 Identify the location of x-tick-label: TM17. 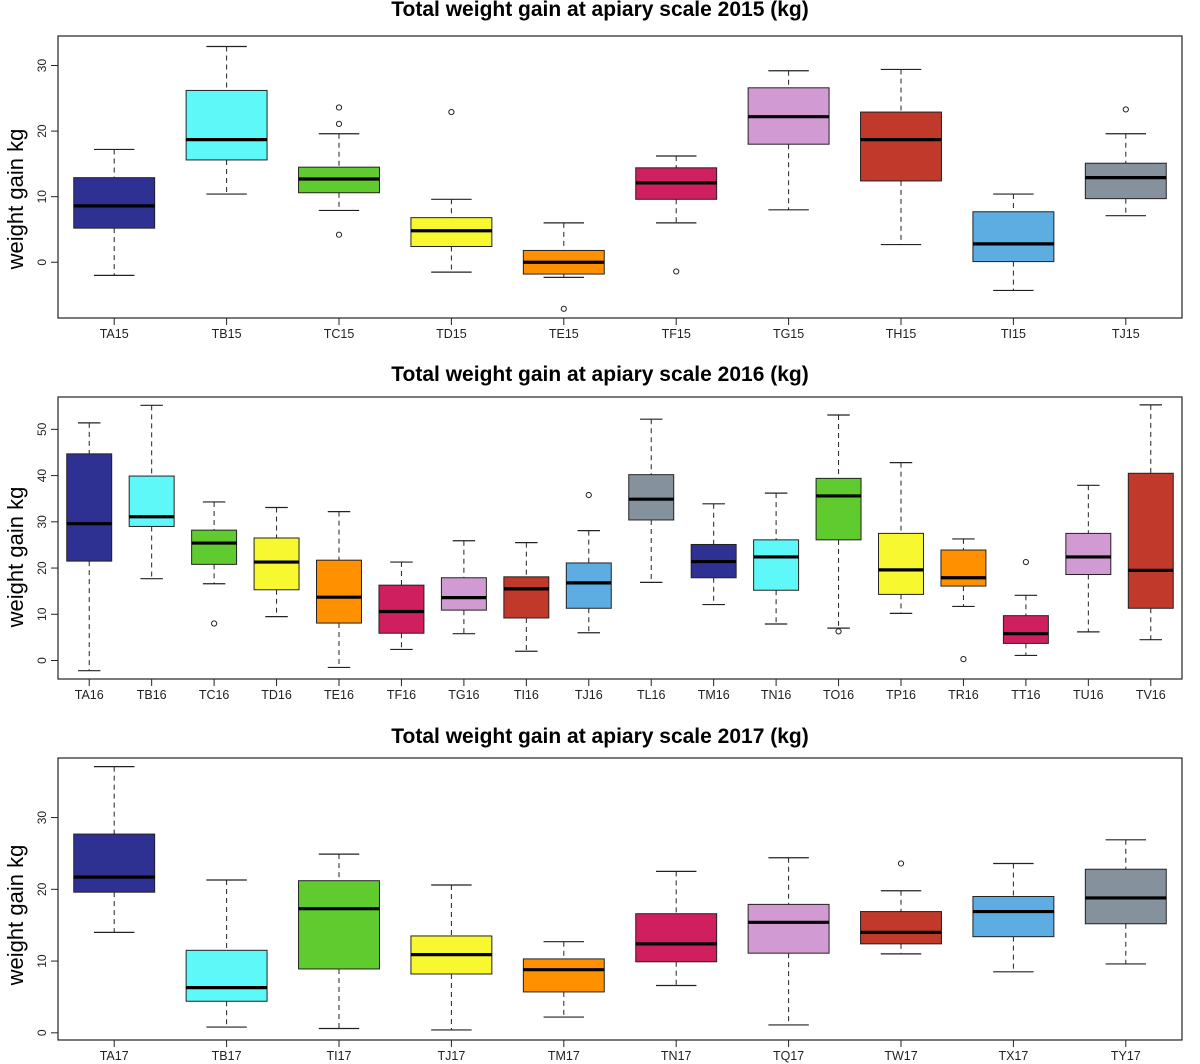
(564, 1056).